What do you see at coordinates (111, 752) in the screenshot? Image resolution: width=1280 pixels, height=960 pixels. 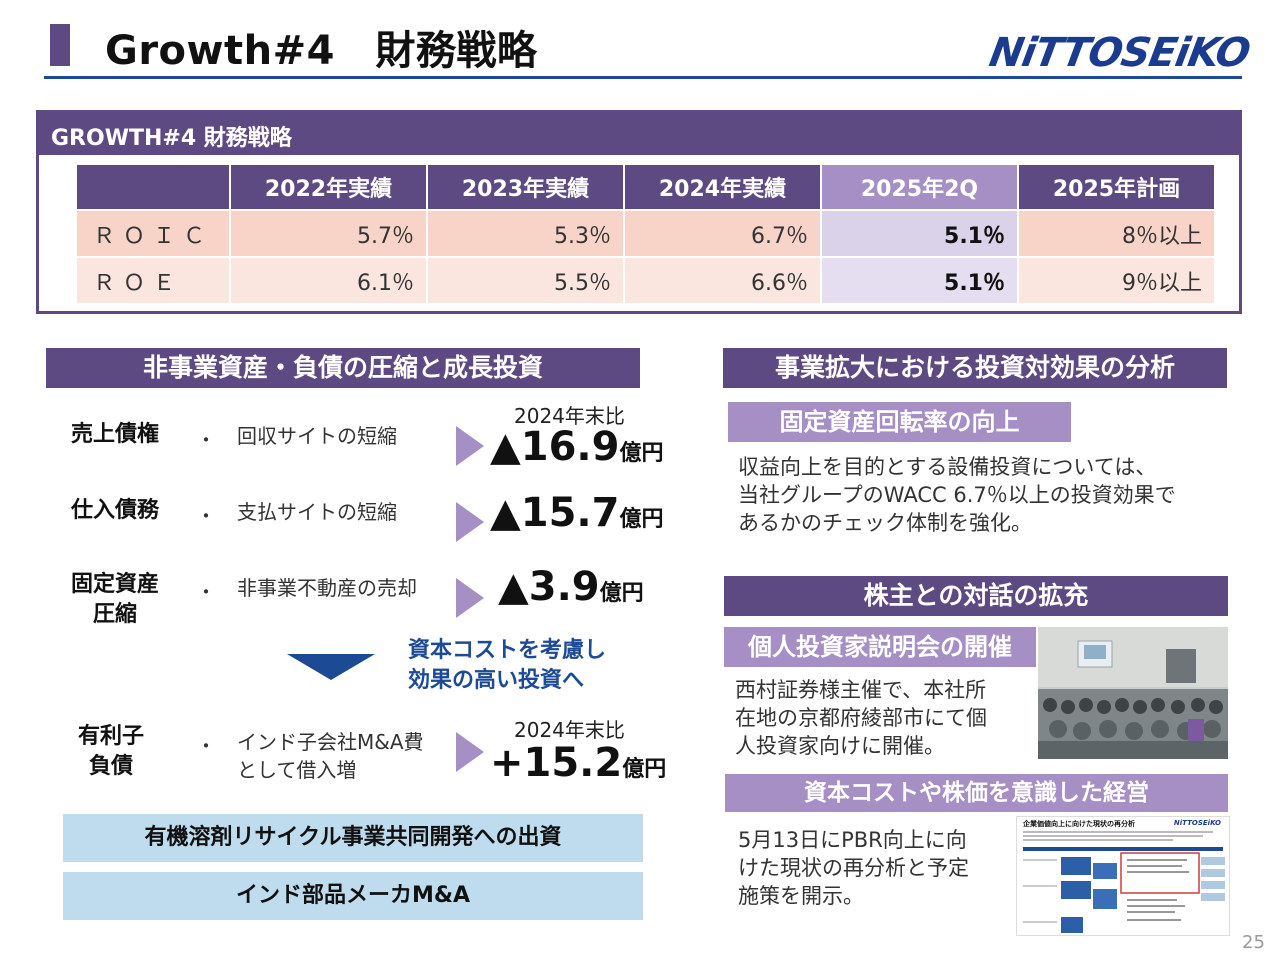 I see `item-label: 有利子 負債` at bounding box center [111, 752].